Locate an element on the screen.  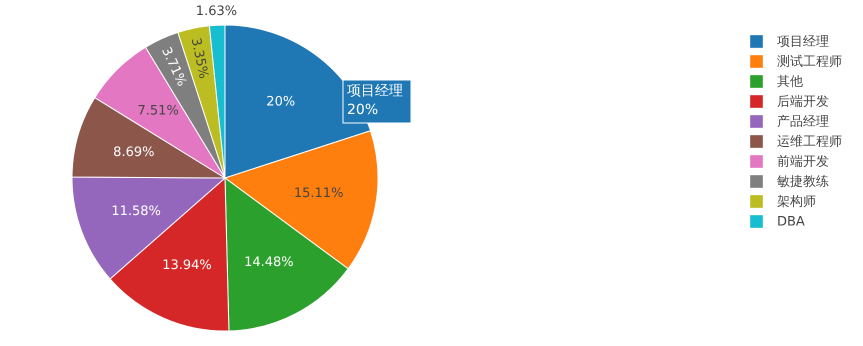
data-label: 20% is located at coordinates (281, 102).